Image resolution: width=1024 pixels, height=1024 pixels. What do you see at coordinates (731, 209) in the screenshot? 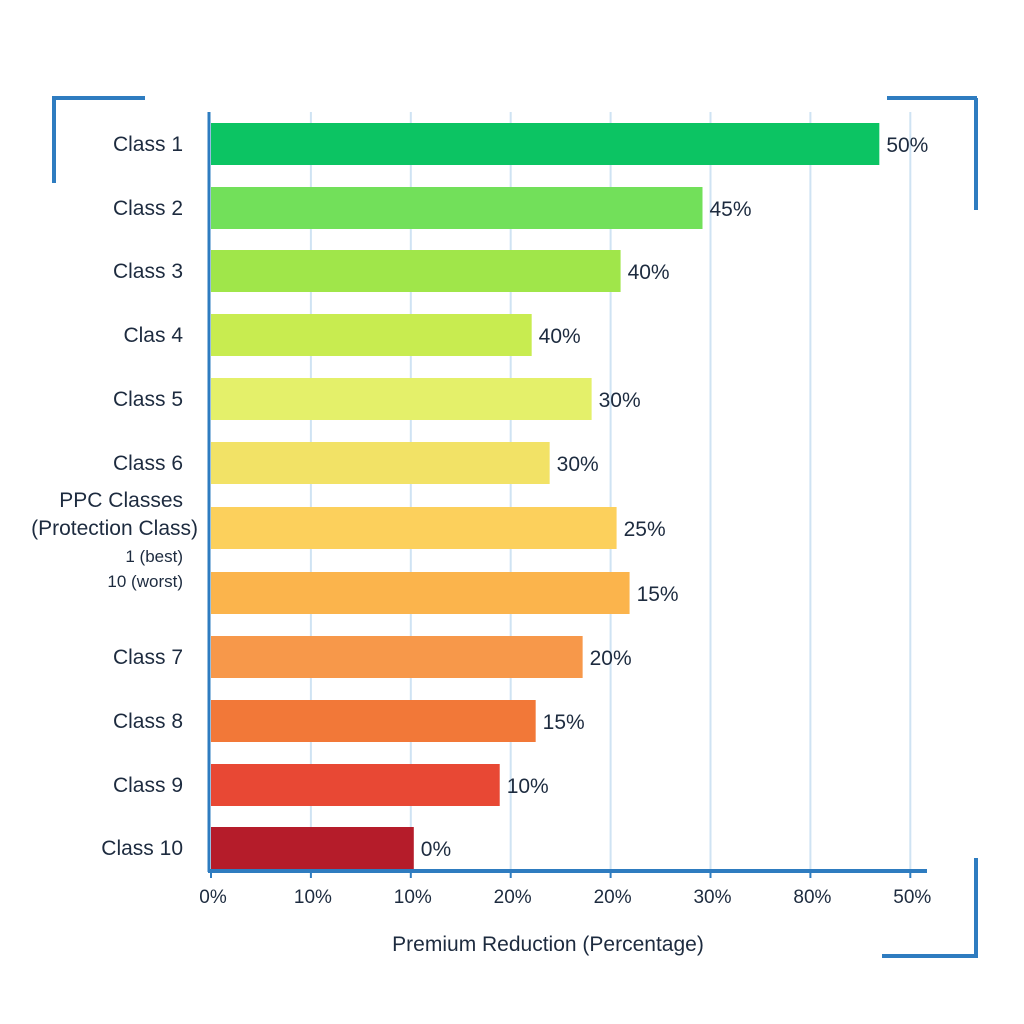
I see `data-label: 45%` at bounding box center [731, 209].